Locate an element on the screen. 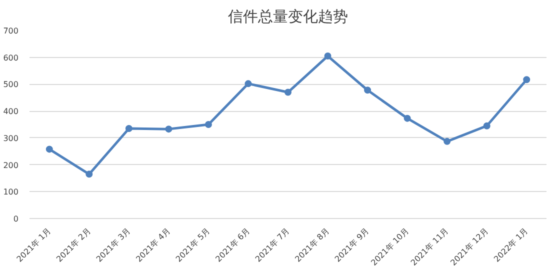 This screenshot has width=554, height=273. y-tick-label: 300 is located at coordinates (11, 138).